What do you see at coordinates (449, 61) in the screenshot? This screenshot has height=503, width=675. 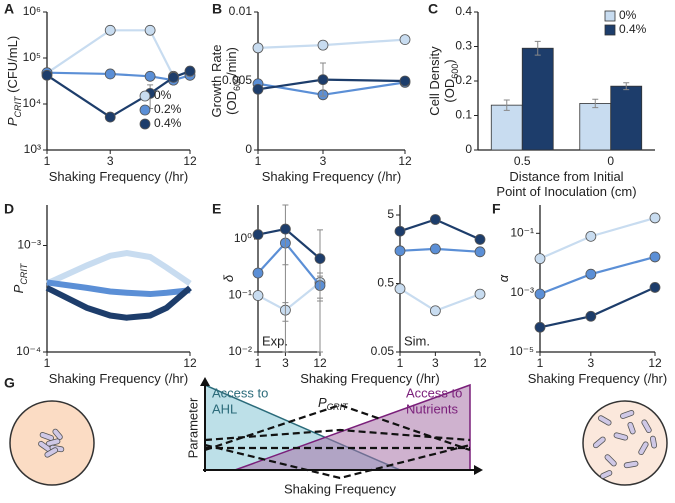 I see `label-part: )` at bounding box center [449, 61].